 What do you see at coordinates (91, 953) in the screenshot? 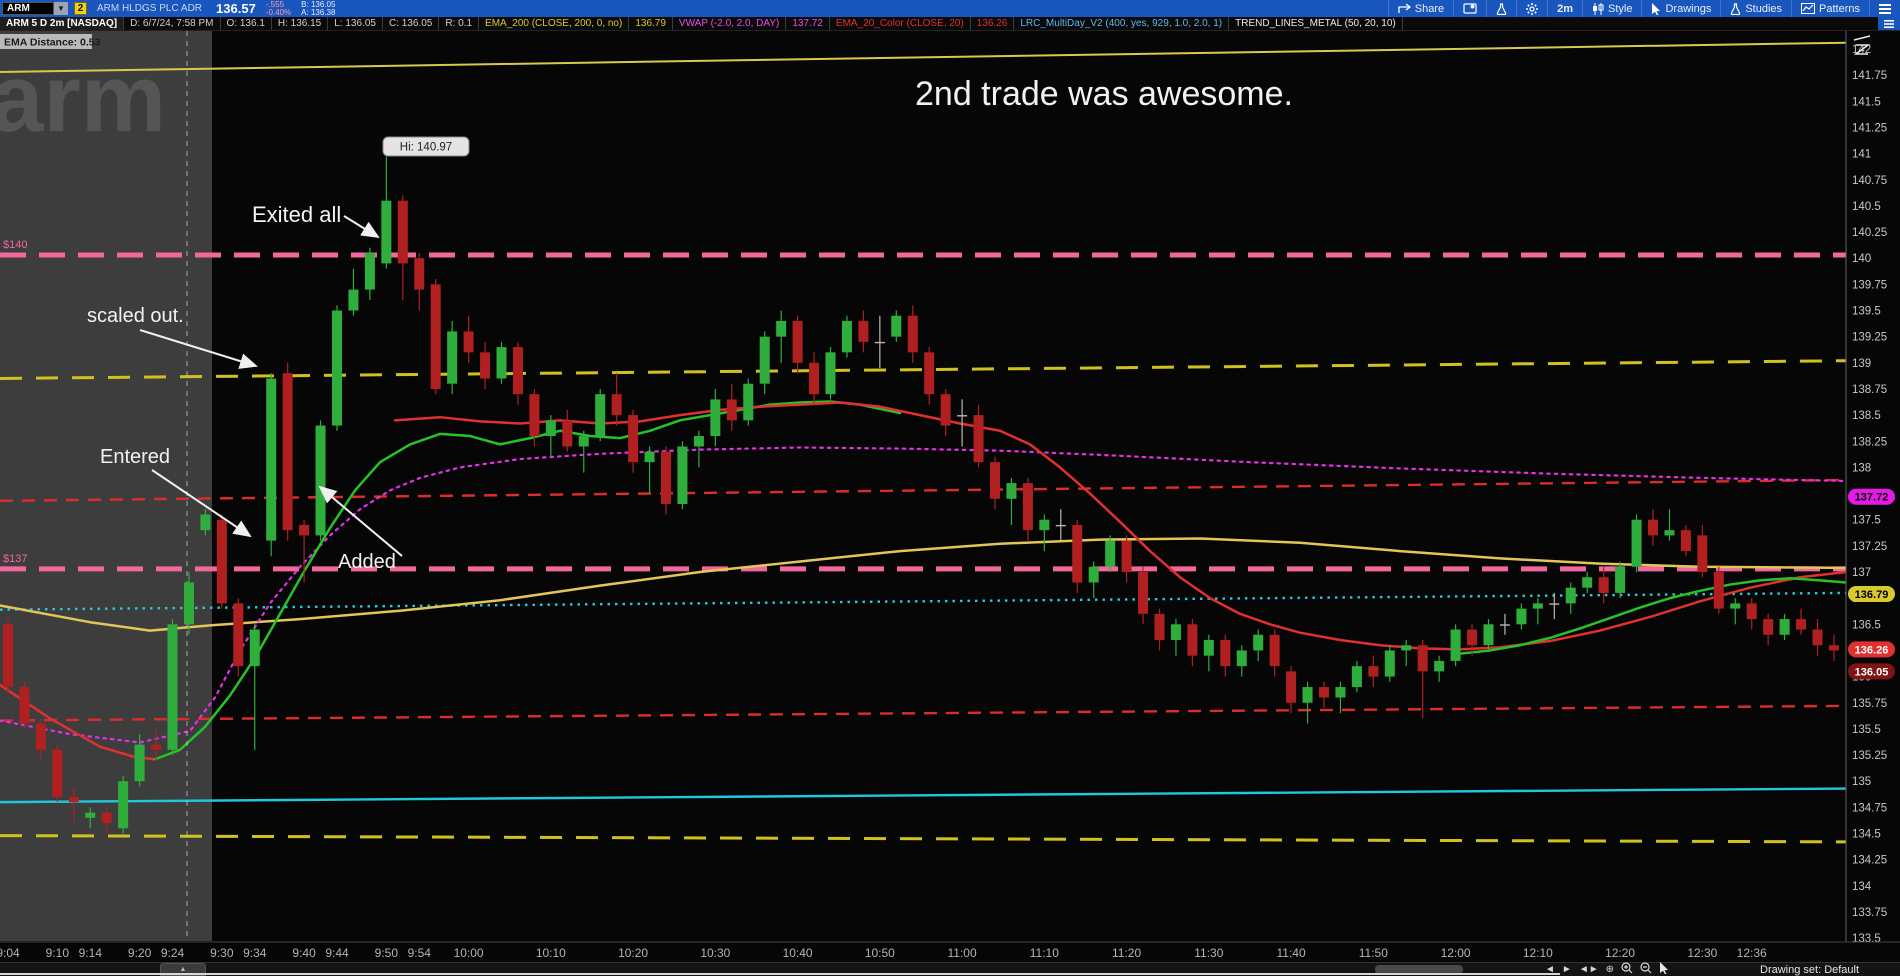
I see `time-axis-label: 9:14` at bounding box center [91, 953].